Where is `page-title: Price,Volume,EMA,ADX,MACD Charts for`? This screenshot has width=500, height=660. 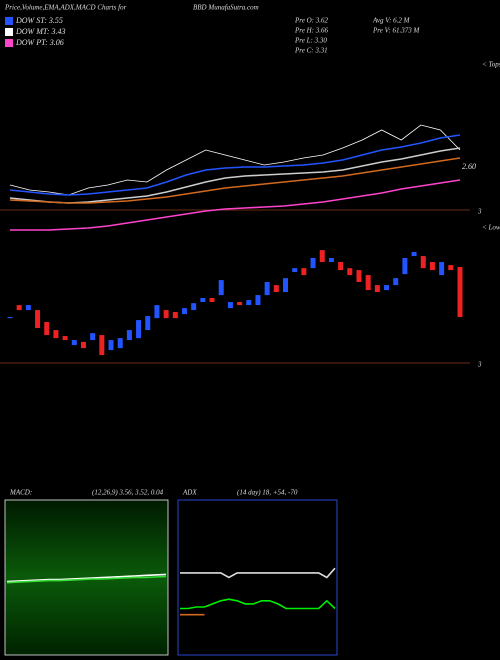
page-title: Price,Volume,EMA,ADX,MACD Charts for is located at coordinates (65, 8).